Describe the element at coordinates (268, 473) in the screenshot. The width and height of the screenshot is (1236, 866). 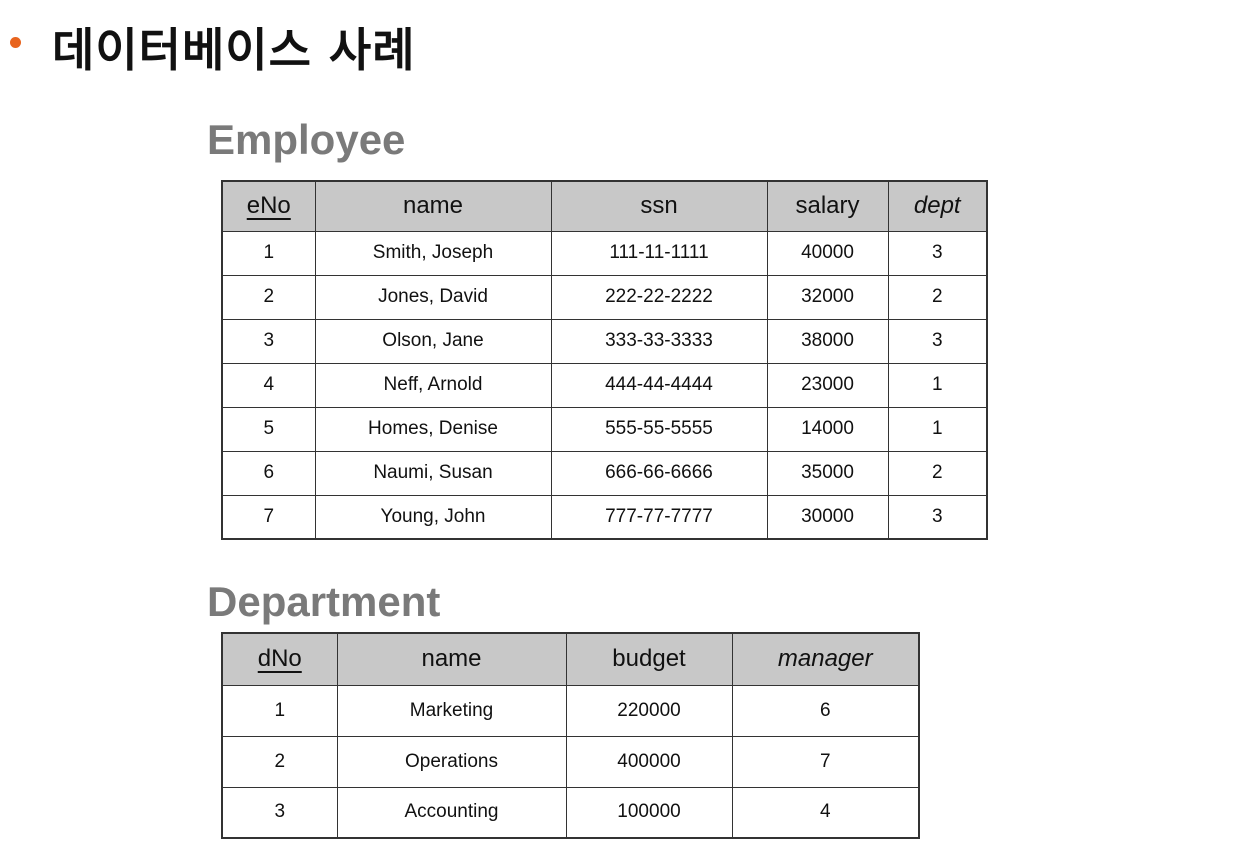
I see `cell-eno: 6` at that location.